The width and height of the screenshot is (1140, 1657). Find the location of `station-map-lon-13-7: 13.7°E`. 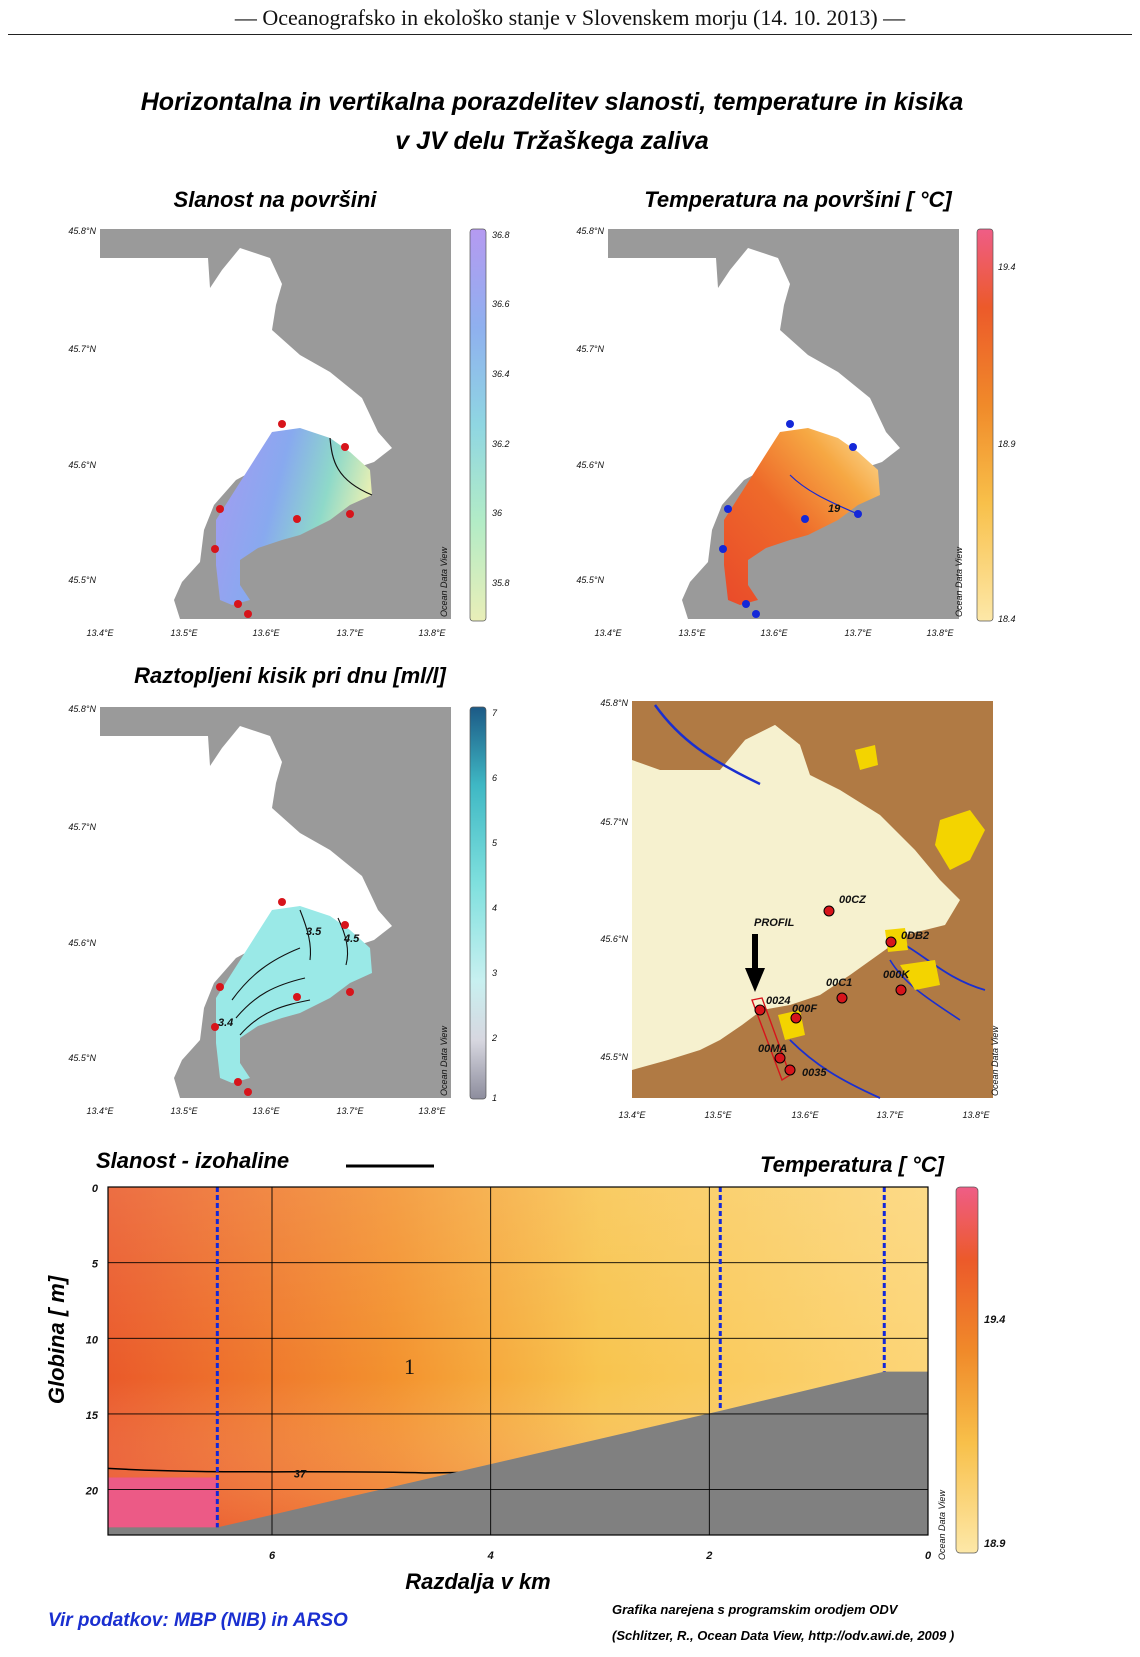

station-map-lon-13-7: 13.7°E is located at coordinates (890, 1115).